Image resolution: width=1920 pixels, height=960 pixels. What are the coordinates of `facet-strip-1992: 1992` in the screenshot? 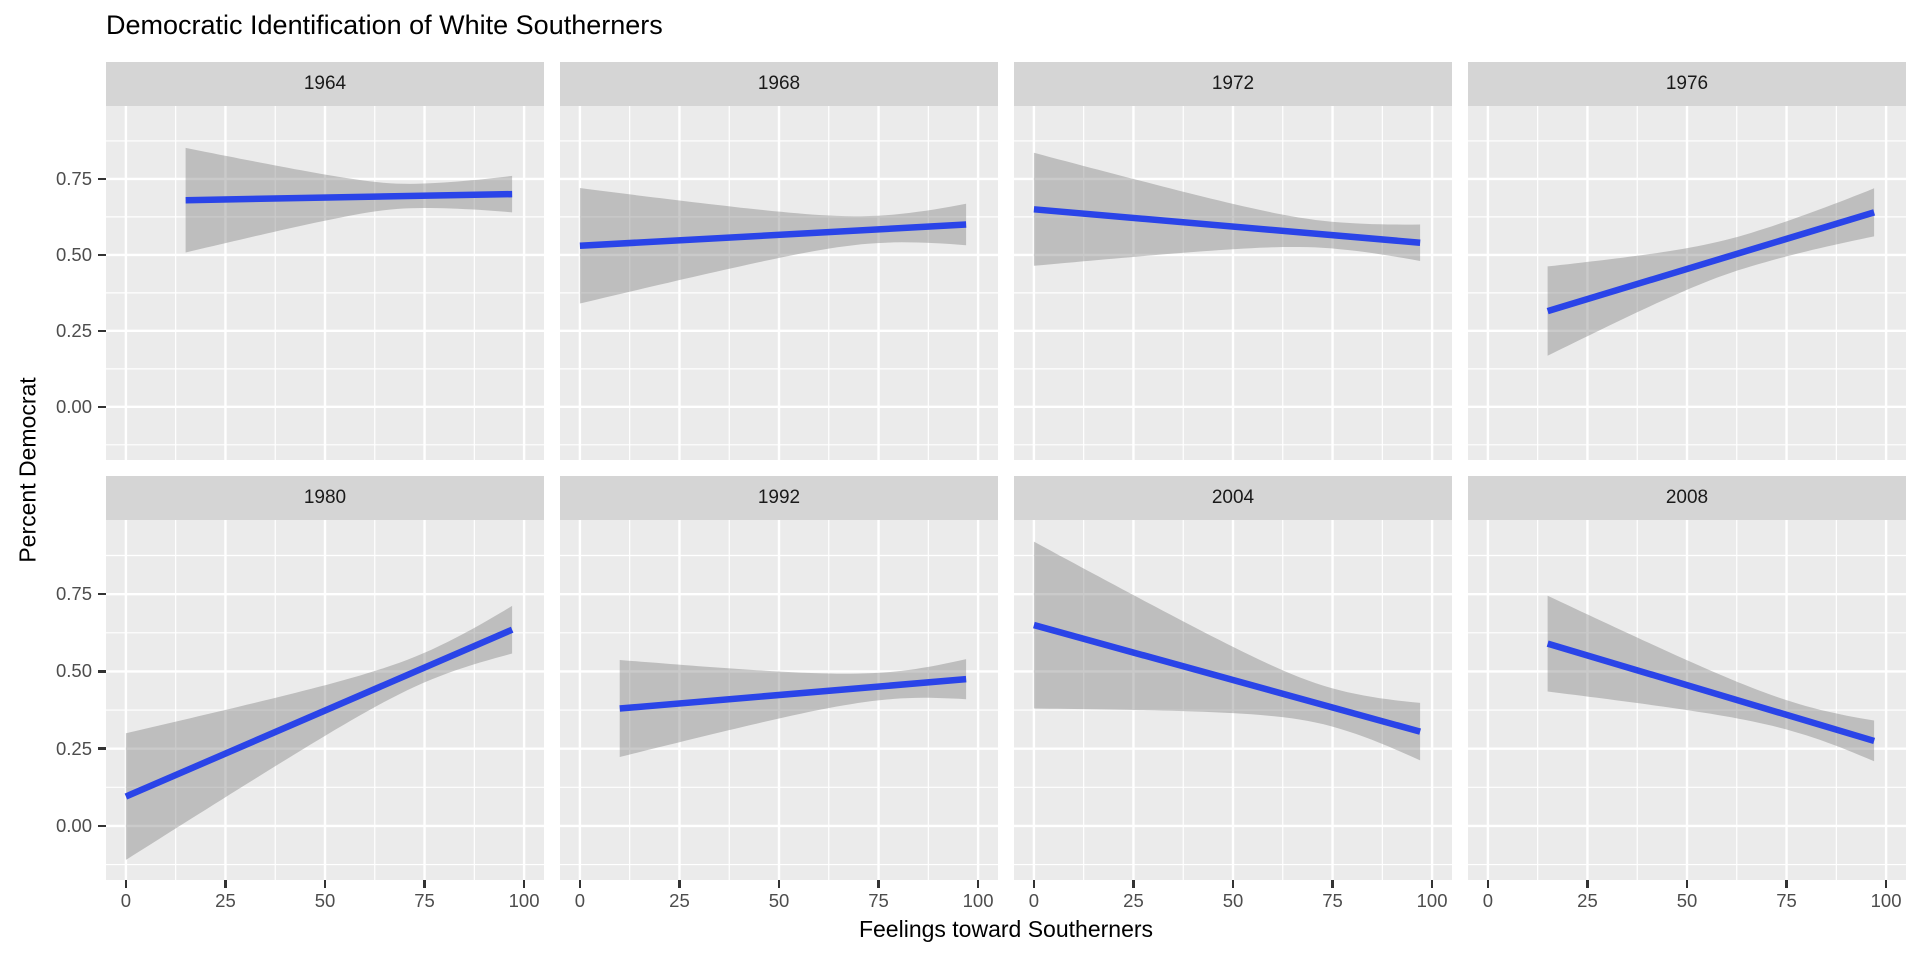 It's located at (779, 498).